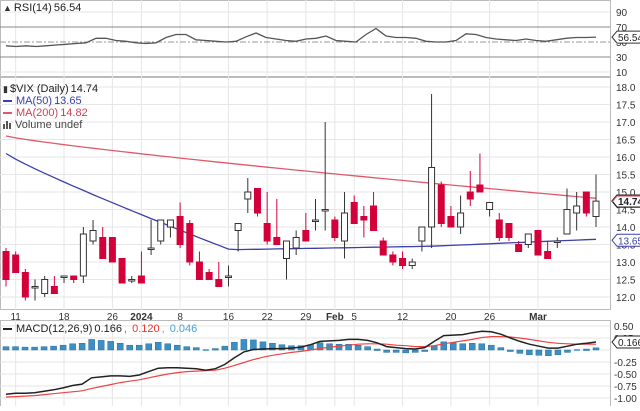 This screenshot has height=411, width=640. What do you see at coordinates (626, 141) in the screenshot?
I see `price-axis-tick: 16.5` at bounding box center [626, 141].